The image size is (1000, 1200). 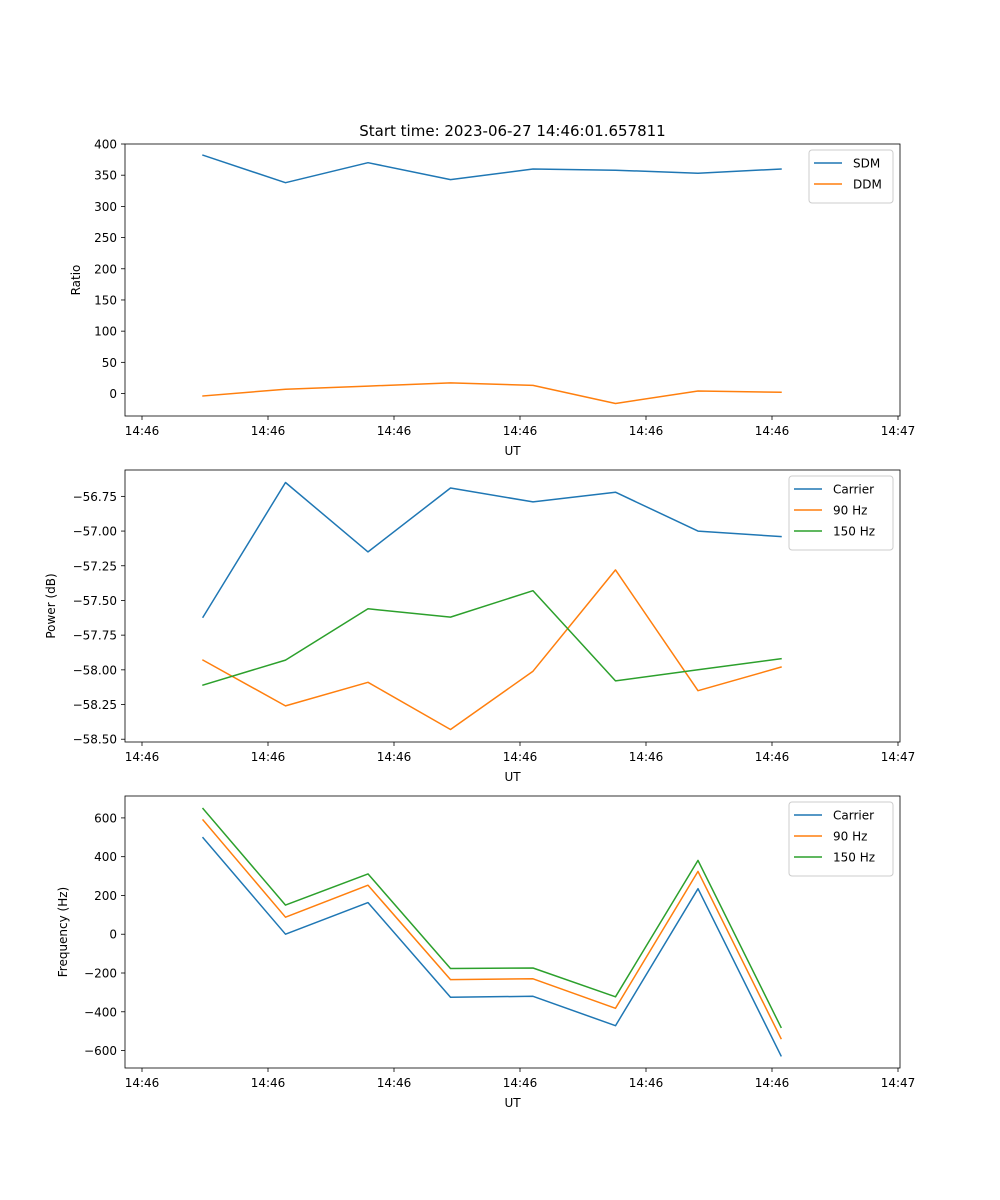 What do you see at coordinates (109, 363) in the screenshot?
I see `y-tick-label: 50` at bounding box center [109, 363].